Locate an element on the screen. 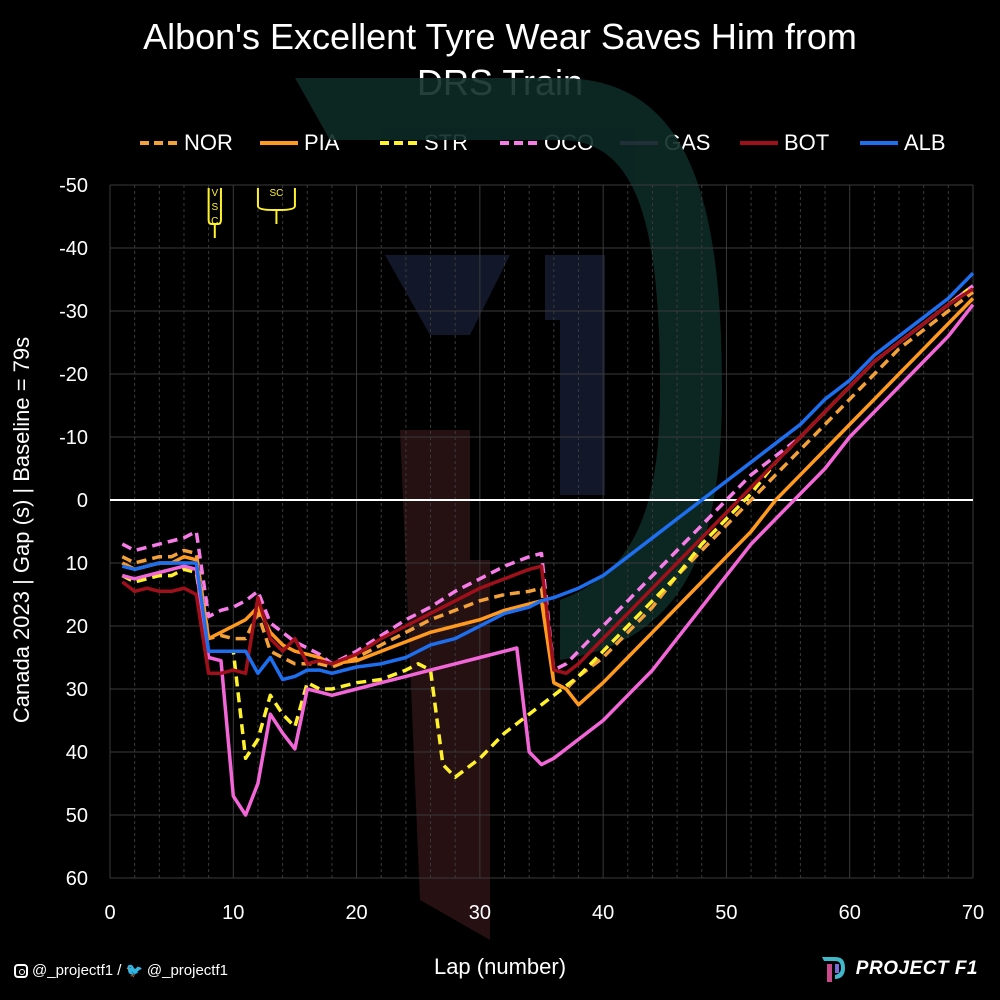 This screenshot has width=1000, height=1000. x-axis-label: Lap (number) is located at coordinates (500, 966).